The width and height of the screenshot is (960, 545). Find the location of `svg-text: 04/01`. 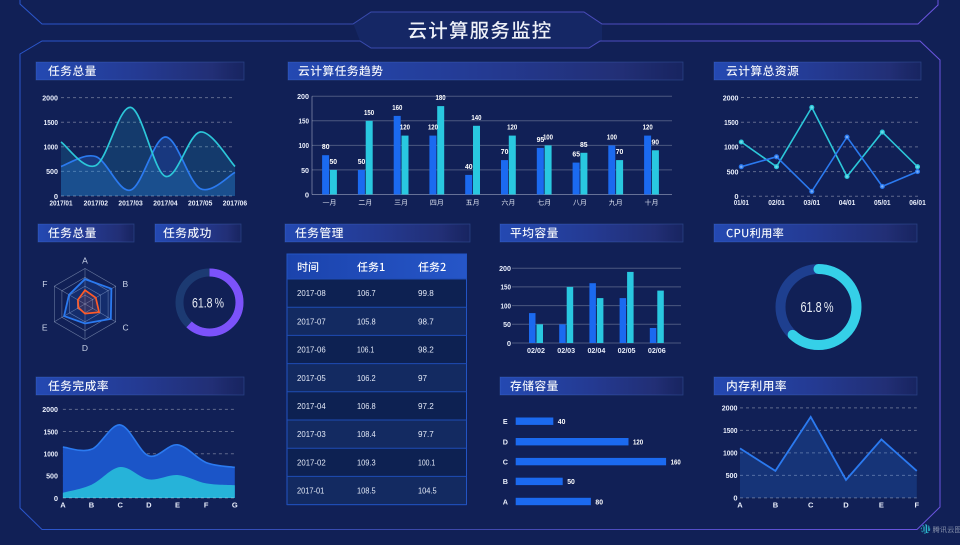

svg-text: 04/01 is located at coordinates (847, 202).